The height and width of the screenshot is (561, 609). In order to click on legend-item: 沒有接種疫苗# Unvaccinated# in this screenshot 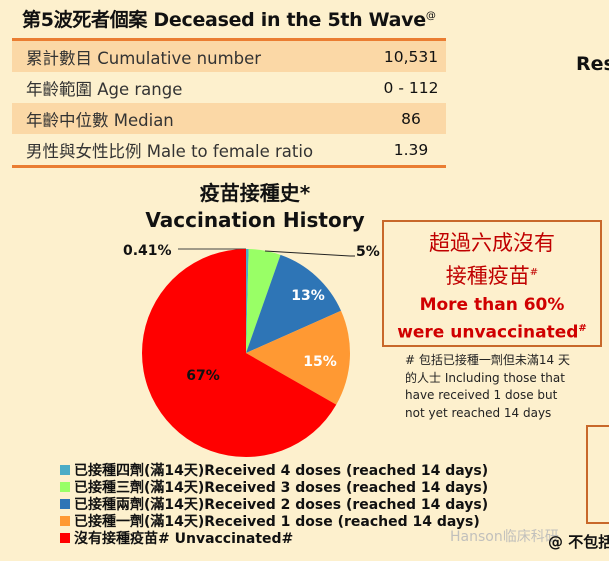, I will do `click(274, 538)`.